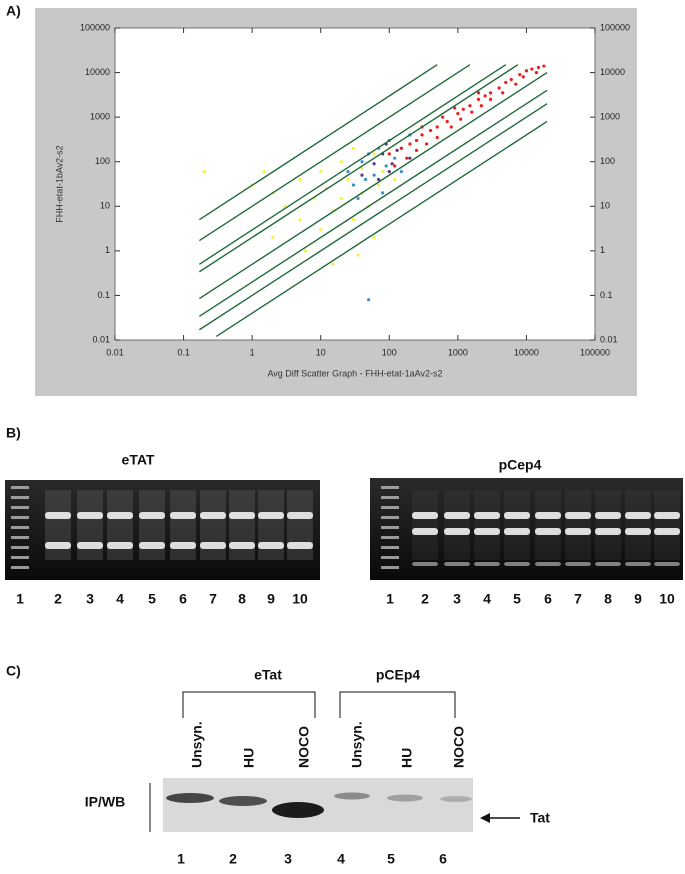 The image size is (685, 874). What do you see at coordinates (615, 27) in the screenshot?
I see `y2-tick-label: 100000` at bounding box center [615, 27].